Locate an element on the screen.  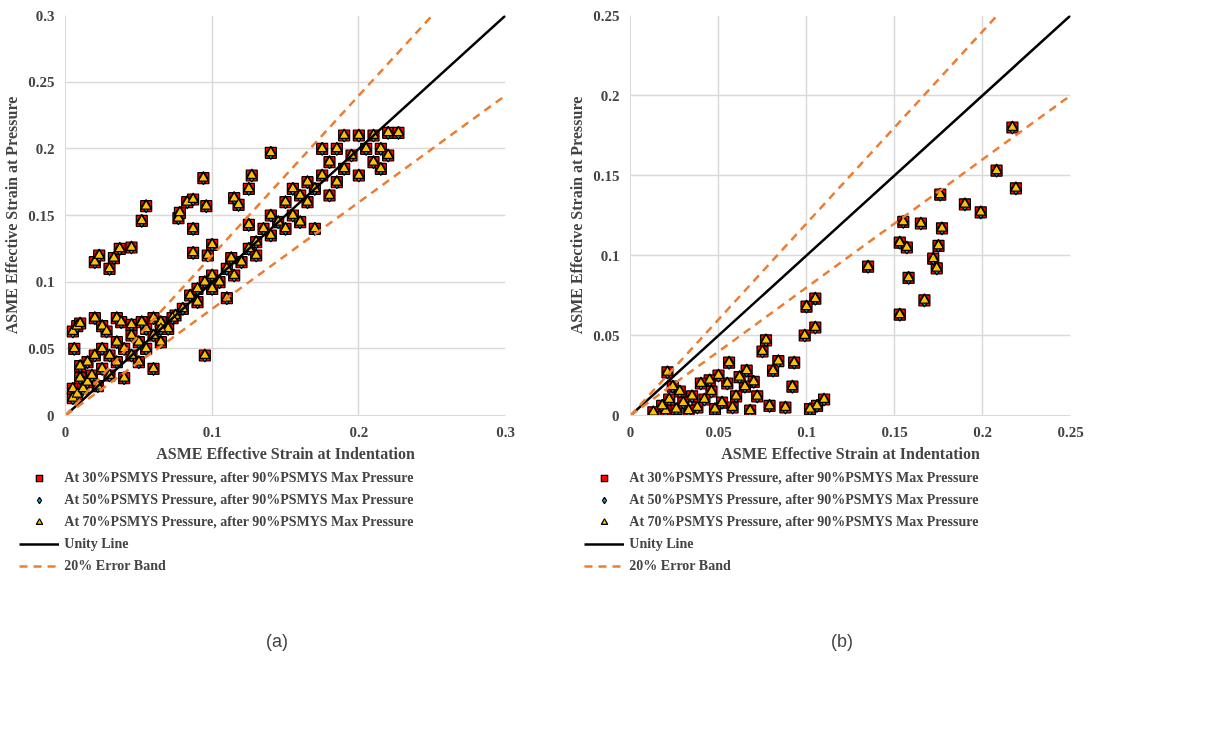
text: (a) is located at coordinates (277, 640).